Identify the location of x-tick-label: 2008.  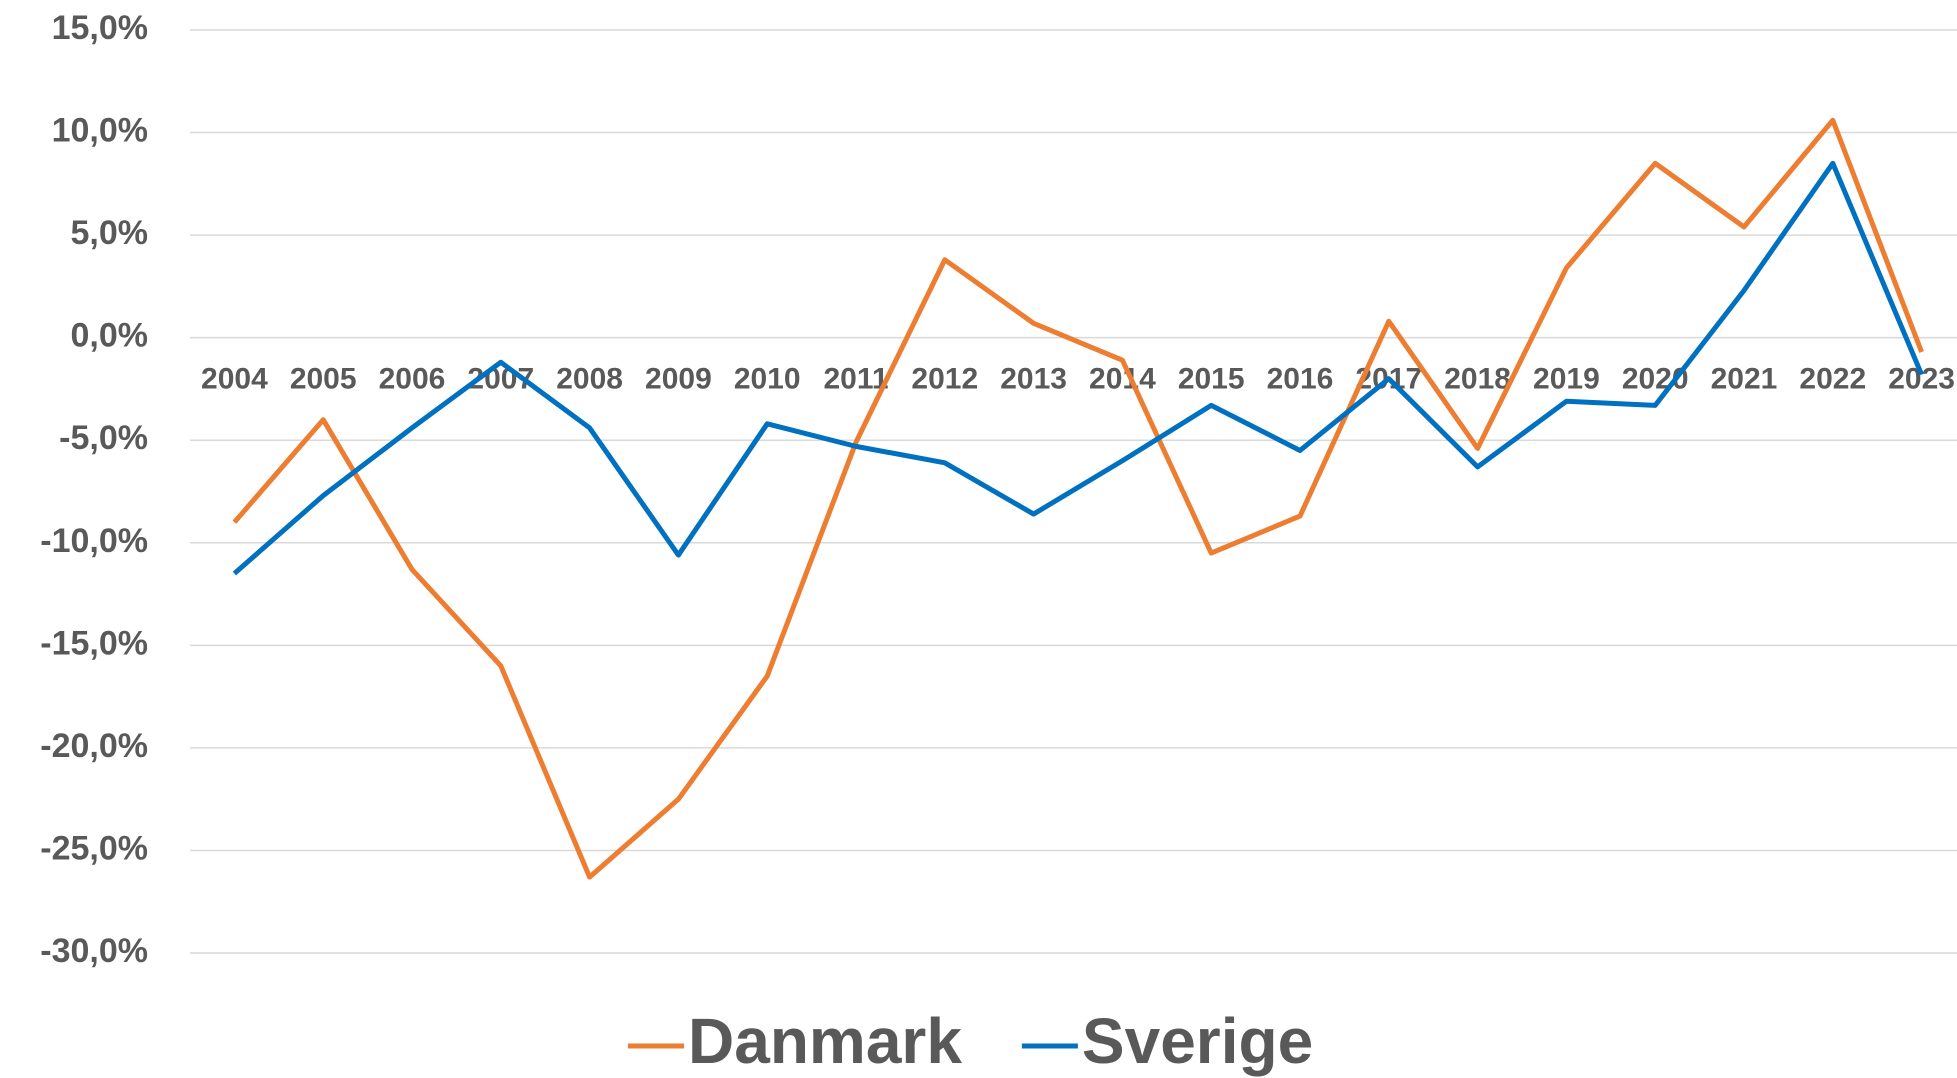
(589, 379).